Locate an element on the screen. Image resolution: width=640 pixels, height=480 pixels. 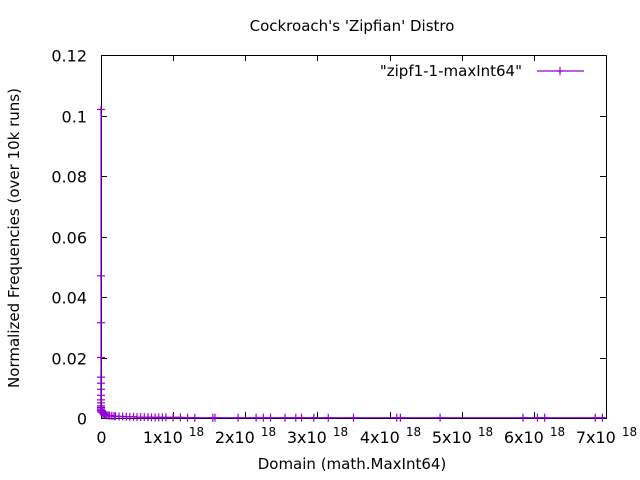
x-tick-label-base: 0 is located at coordinates (101, 437).